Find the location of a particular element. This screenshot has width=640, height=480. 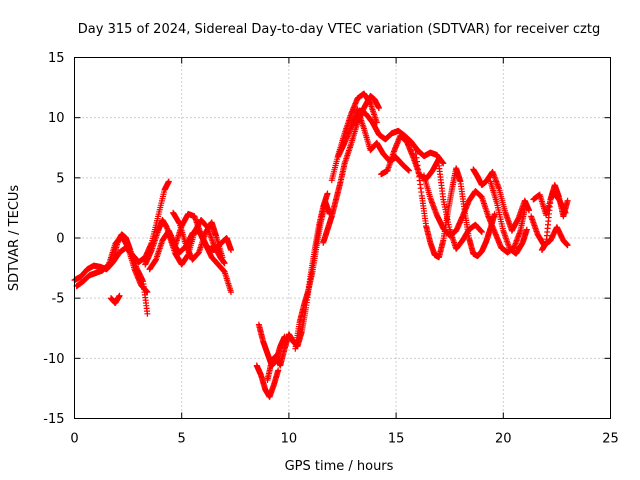

y-tick-label: -5 is located at coordinates (58, 299).